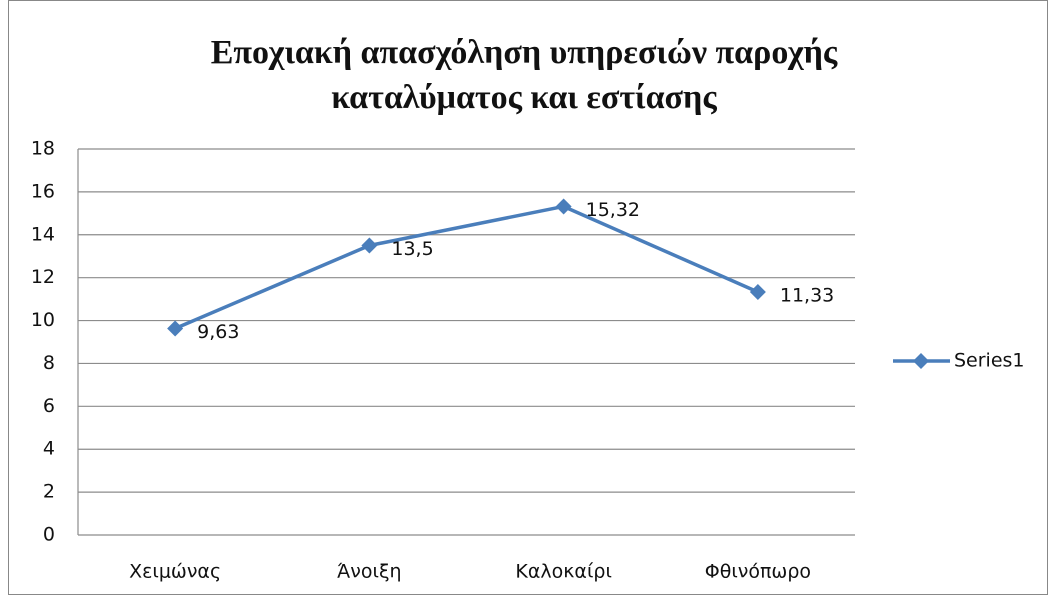  I want to click on data-label: 13,5, so click(412, 249).